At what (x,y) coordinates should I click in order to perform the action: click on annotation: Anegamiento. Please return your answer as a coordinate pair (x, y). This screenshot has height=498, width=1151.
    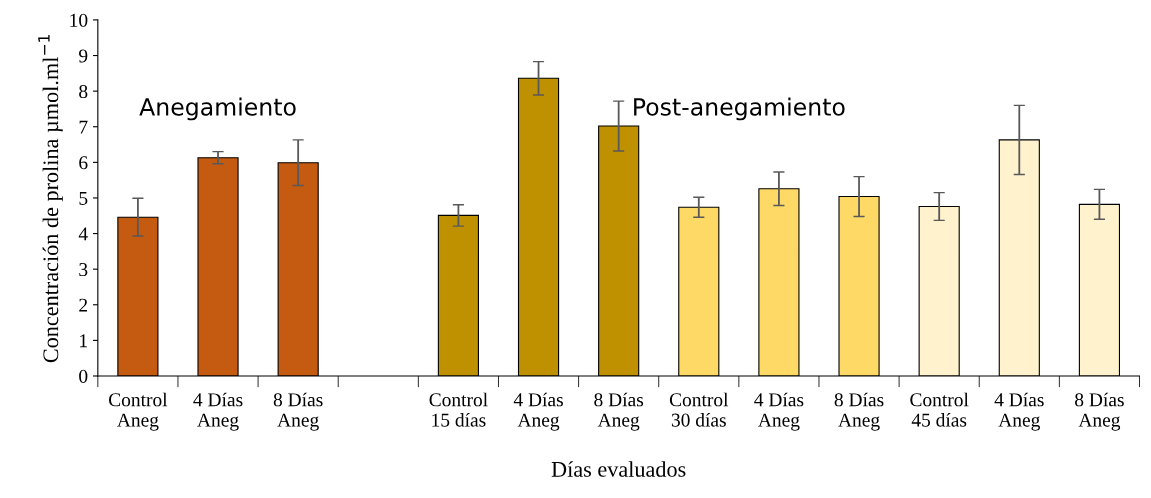
    Looking at the image, I should click on (217, 109).